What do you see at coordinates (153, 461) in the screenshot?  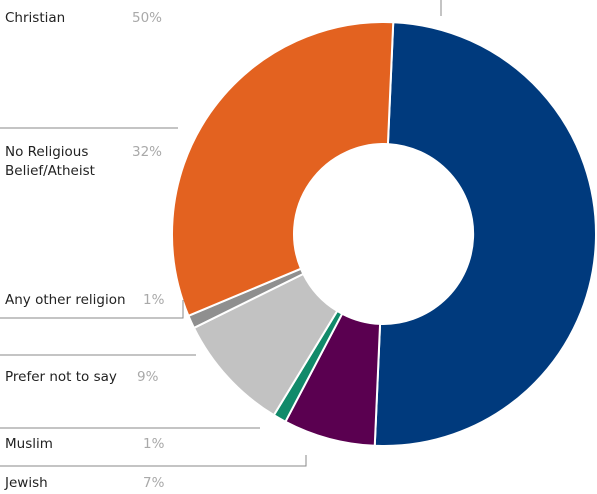 I see `leader-jewish` at bounding box center [153, 461].